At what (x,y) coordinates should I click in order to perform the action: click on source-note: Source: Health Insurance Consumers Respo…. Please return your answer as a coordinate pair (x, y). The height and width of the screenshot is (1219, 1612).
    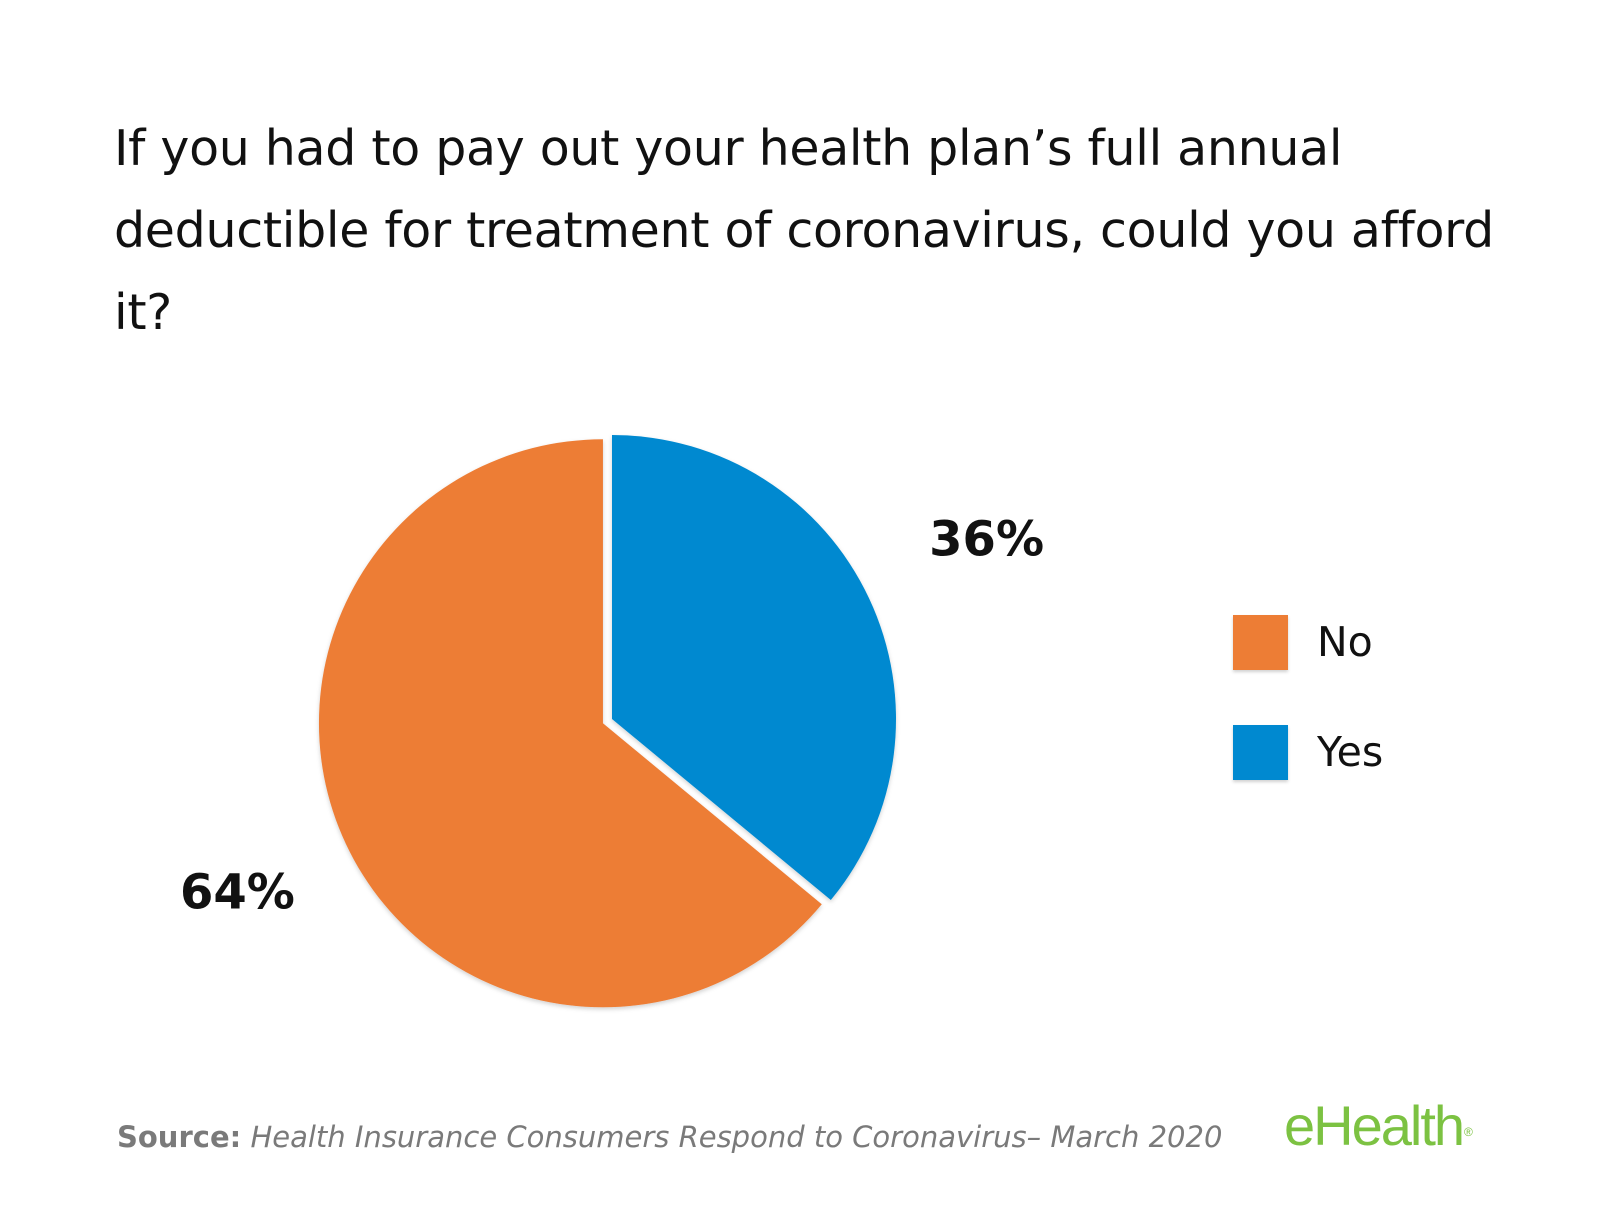
    Looking at the image, I should click on (669, 1137).